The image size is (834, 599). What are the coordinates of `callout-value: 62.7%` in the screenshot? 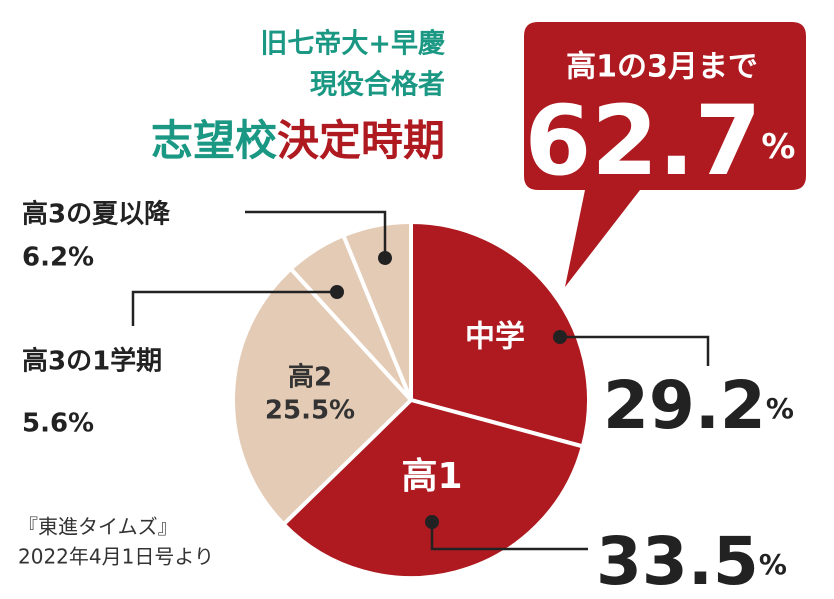 It's located at (660, 141).